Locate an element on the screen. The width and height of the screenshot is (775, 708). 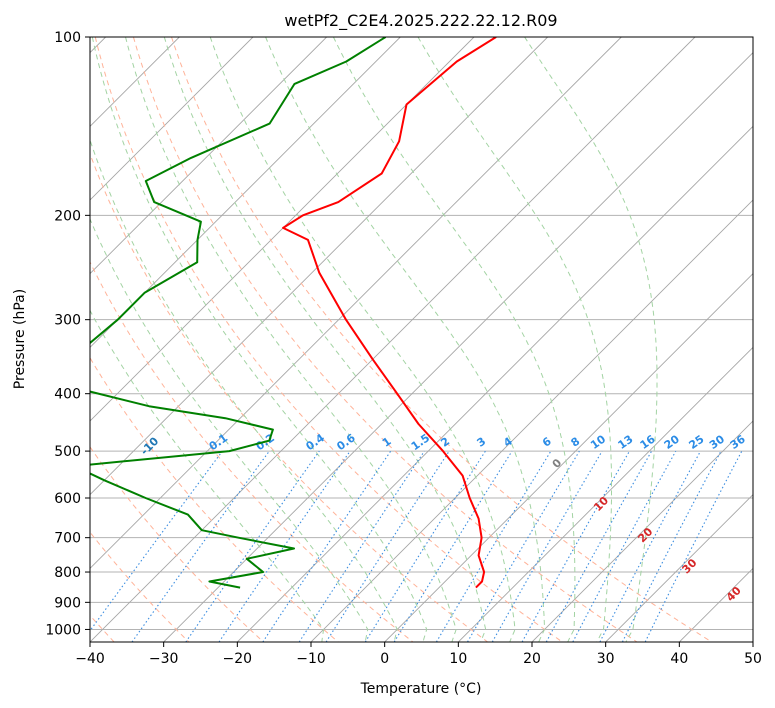
mixing-ratio-label: 6 is located at coordinates (547, 442).